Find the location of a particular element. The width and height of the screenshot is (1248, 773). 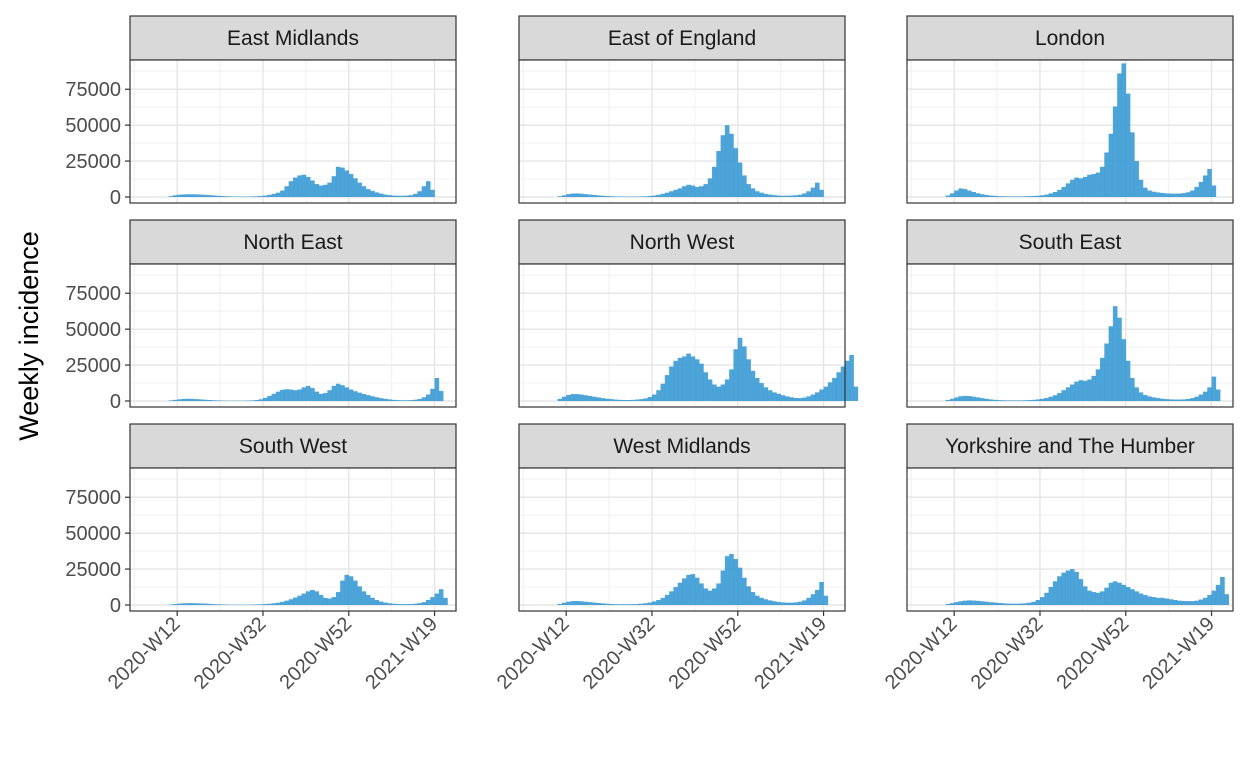

facet-panel: South East is located at coordinates (1070, 313).